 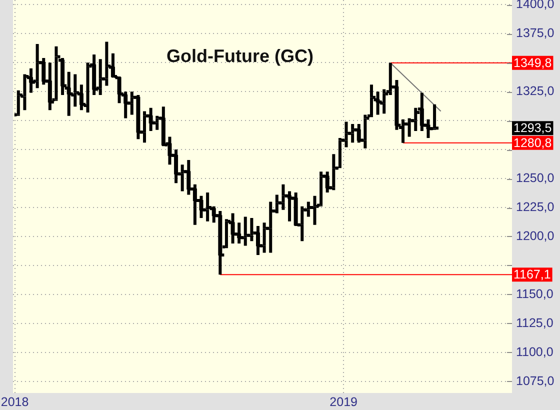 What do you see at coordinates (14, 401) in the screenshot?
I see `x-tick-label: 2018` at bounding box center [14, 401].